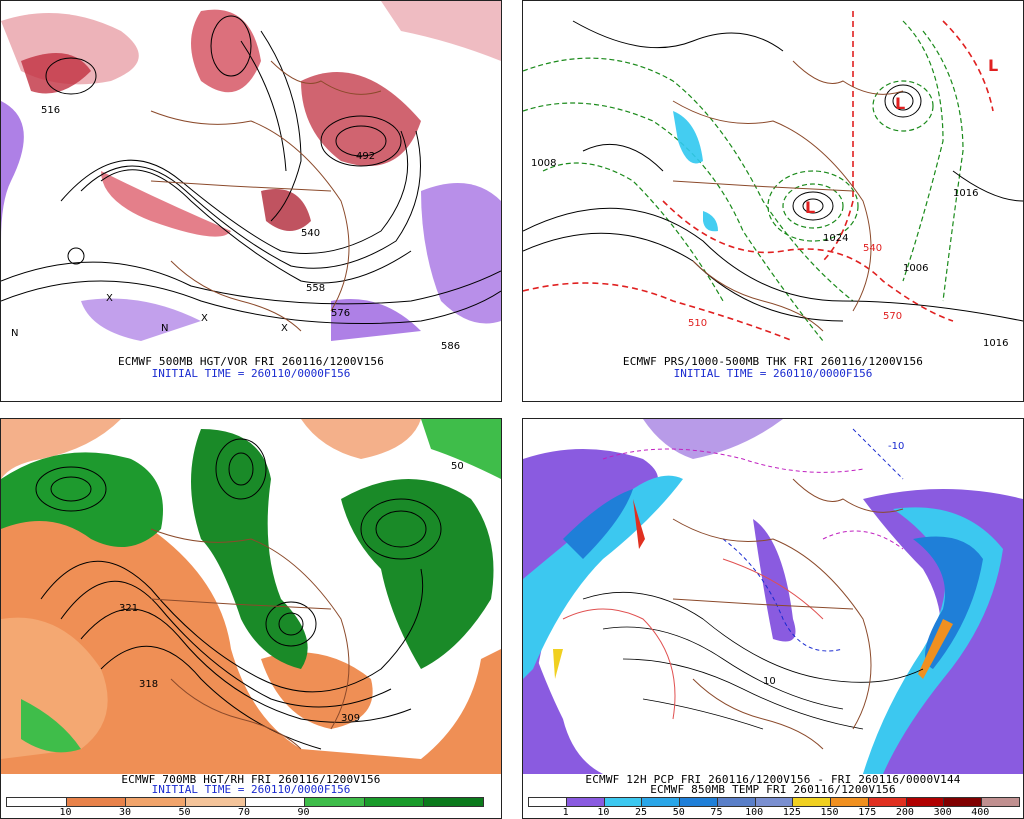  I want to click on panel-subtitle: ECMWF 850MB TEMP FRI 260116/1200V156, so click(773, 789).